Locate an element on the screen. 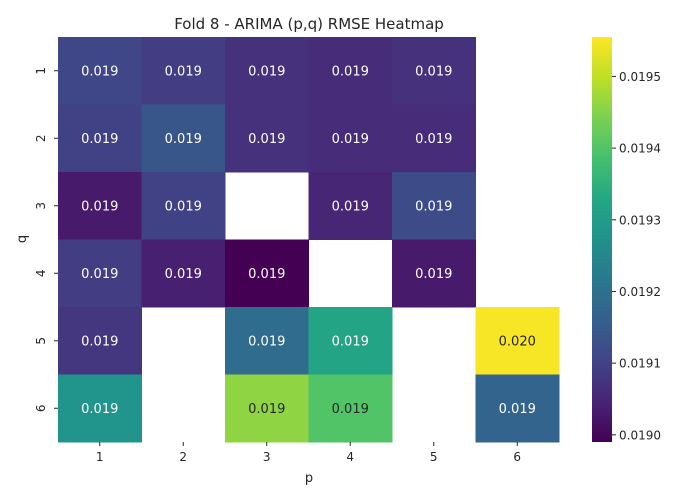  y-tick-label: 3 is located at coordinates (41, 206).